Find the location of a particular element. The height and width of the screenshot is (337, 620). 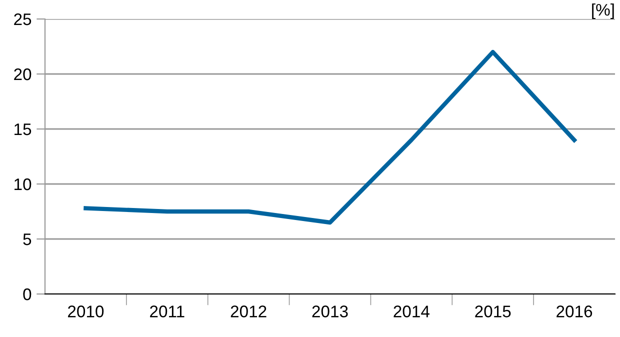

x-tick-label: 2013 is located at coordinates (330, 312).